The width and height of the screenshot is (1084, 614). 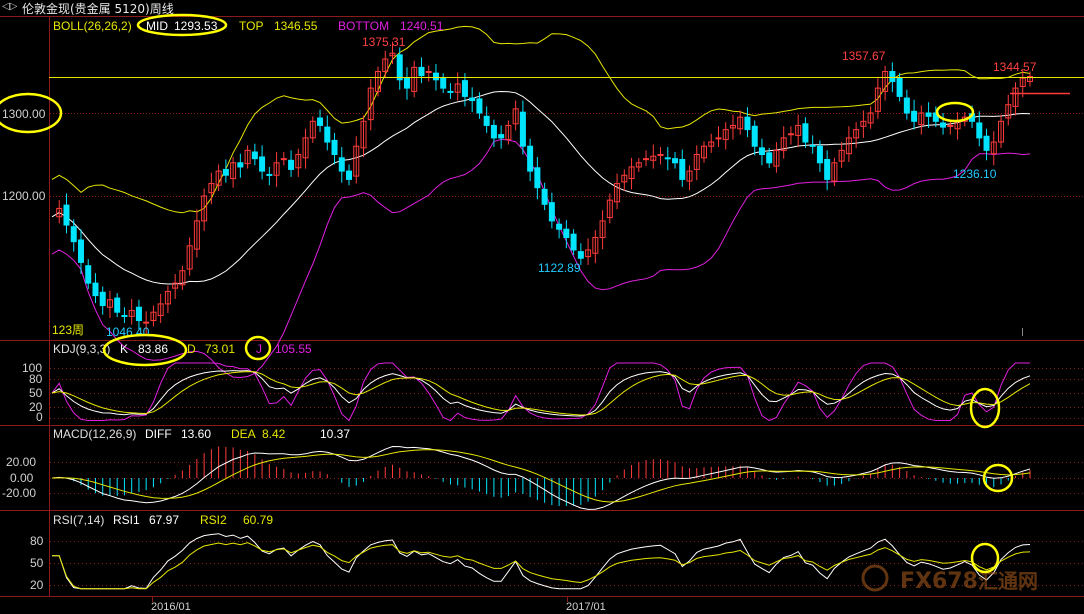 I want to click on kdj-j-value: 105.55, so click(x=293, y=349).